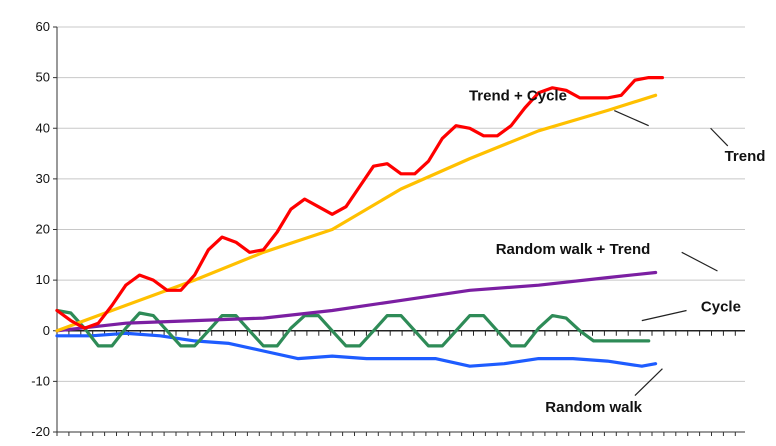 The height and width of the screenshot is (446, 776). What do you see at coordinates (353, 328) in the screenshot?
I see `series-line-cycle` at bounding box center [353, 328].